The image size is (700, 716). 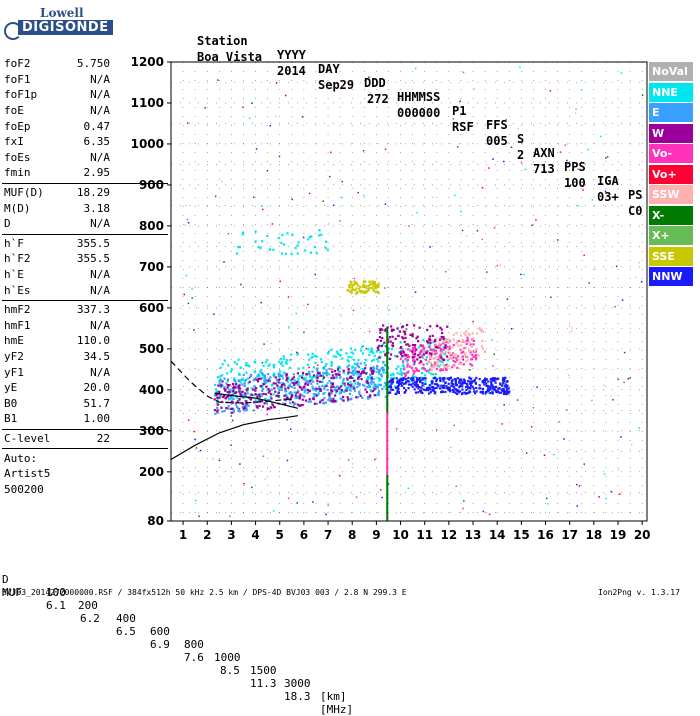 I want to click on param-label: MUF(D), so click(x=24, y=193).